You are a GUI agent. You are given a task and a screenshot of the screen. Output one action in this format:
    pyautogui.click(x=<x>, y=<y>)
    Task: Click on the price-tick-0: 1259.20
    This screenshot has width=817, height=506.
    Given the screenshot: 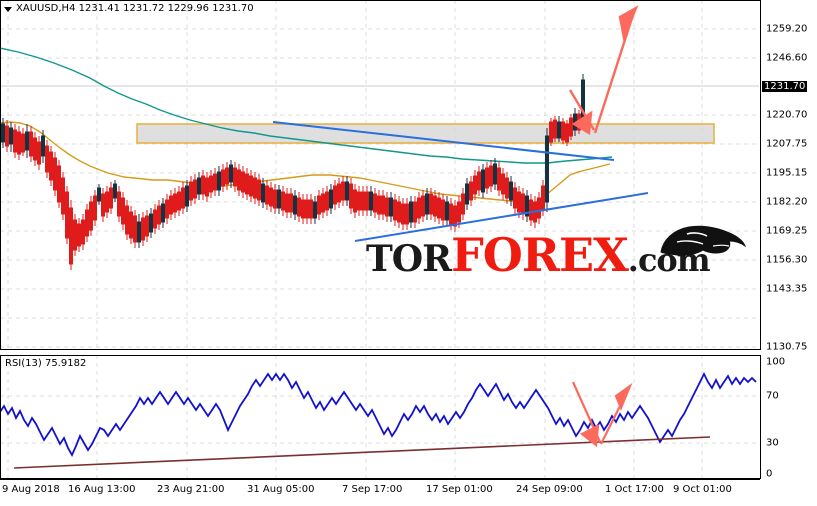 What is the action you would take?
    pyautogui.click(x=787, y=29)
    